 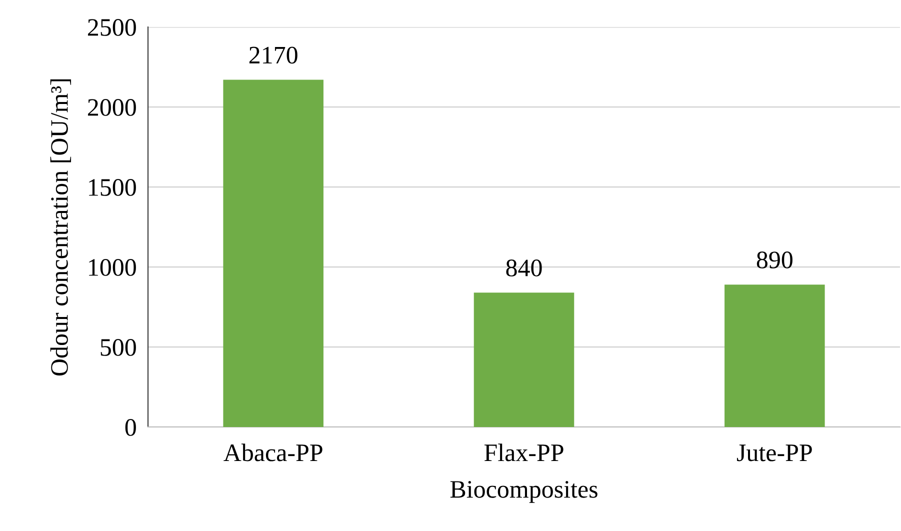 What do you see at coordinates (61, 227) in the screenshot?
I see `y-axis-title: Odour concentration [OU/m³]` at bounding box center [61, 227].